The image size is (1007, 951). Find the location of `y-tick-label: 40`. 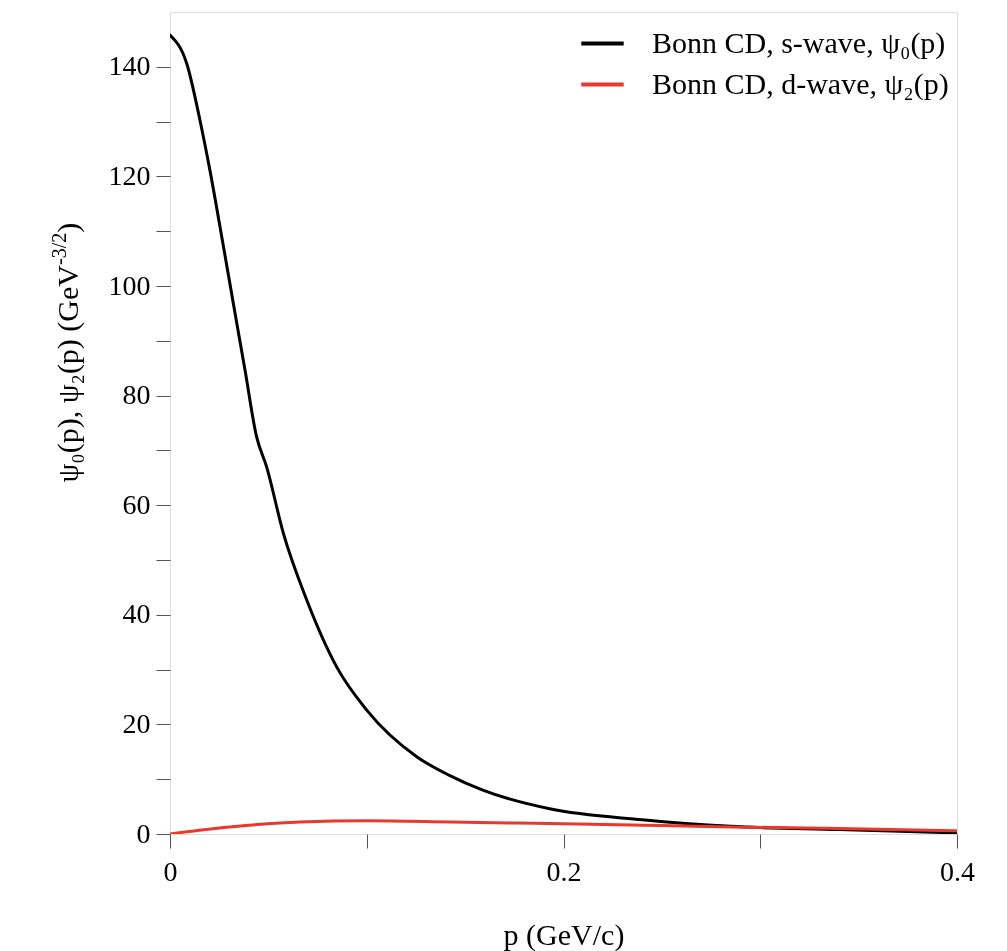

y-tick-label: 40 is located at coordinates (136, 614).